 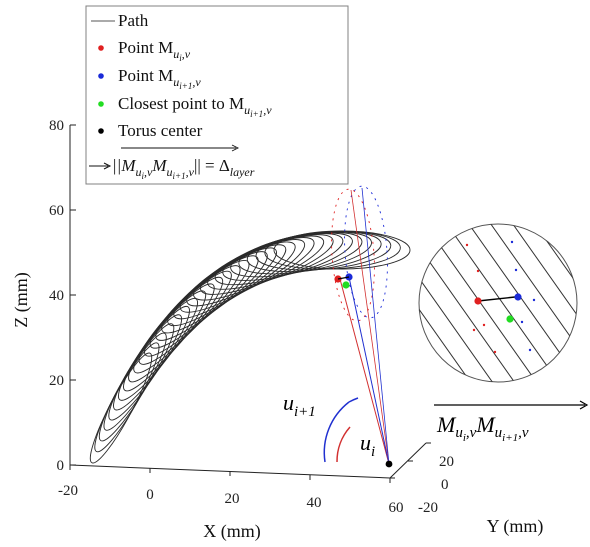 What do you see at coordinates (68, 491) in the screenshot?
I see `x-tick-m20: -20` at bounding box center [68, 491].